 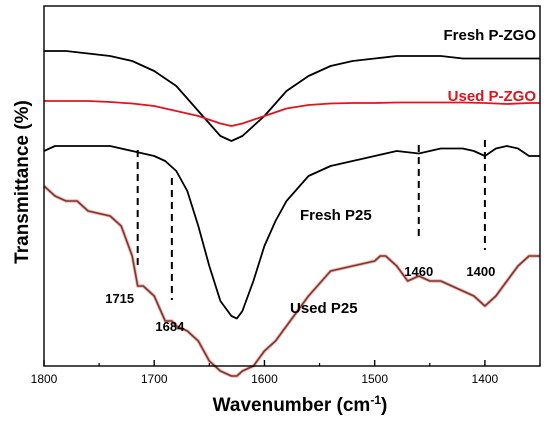 I want to click on x-tick-label: 1700, so click(x=154, y=379).